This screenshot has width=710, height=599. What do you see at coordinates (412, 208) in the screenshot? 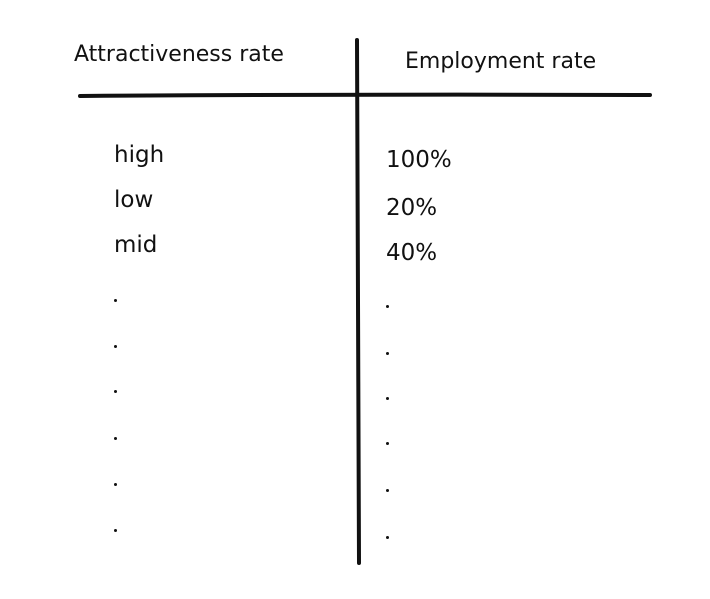
I see `employment-cell: 20%` at bounding box center [412, 208].